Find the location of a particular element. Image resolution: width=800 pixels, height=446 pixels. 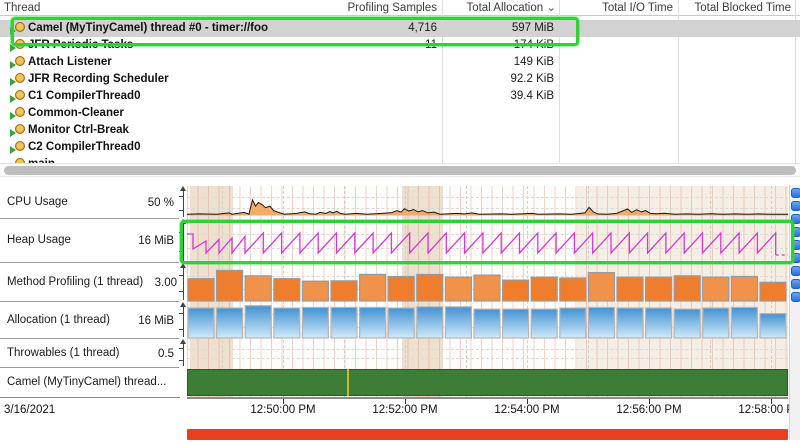

sort-descending-icon: ⌄ is located at coordinates (549, 8).